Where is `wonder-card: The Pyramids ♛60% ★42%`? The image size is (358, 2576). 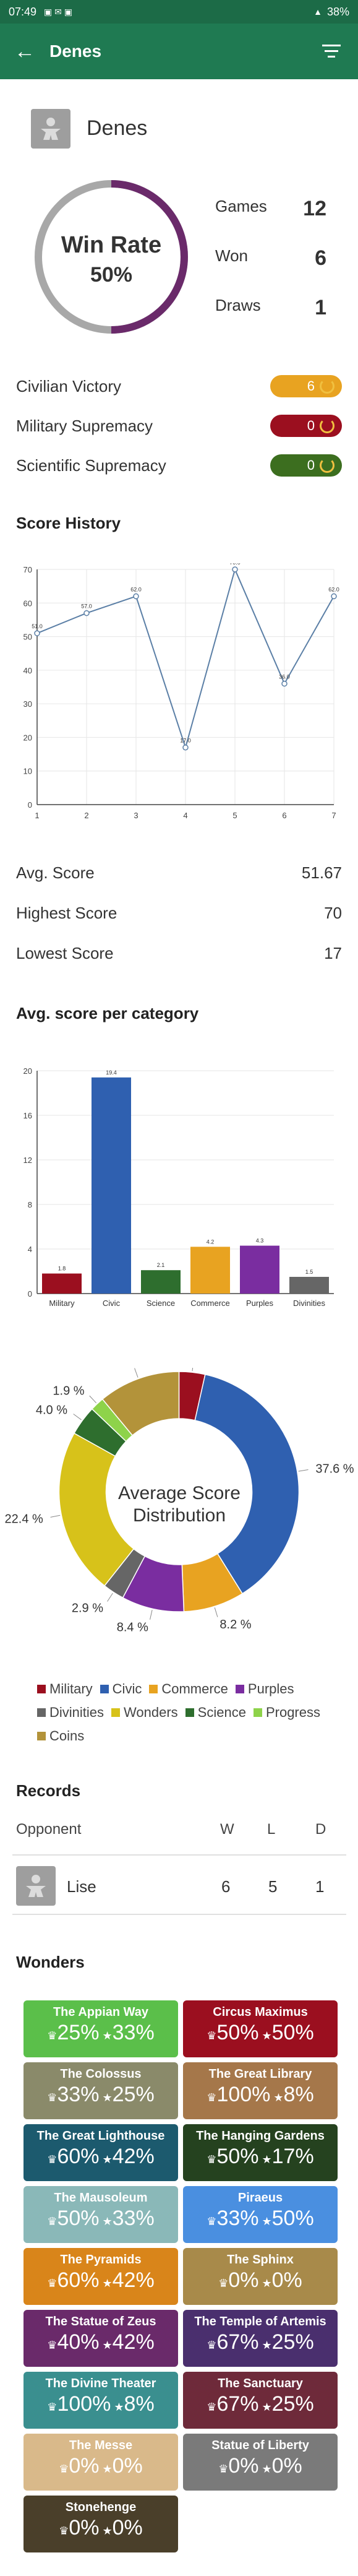
wonder-card: The Pyramids ♛60% ★42% is located at coordinates (100, 2276).